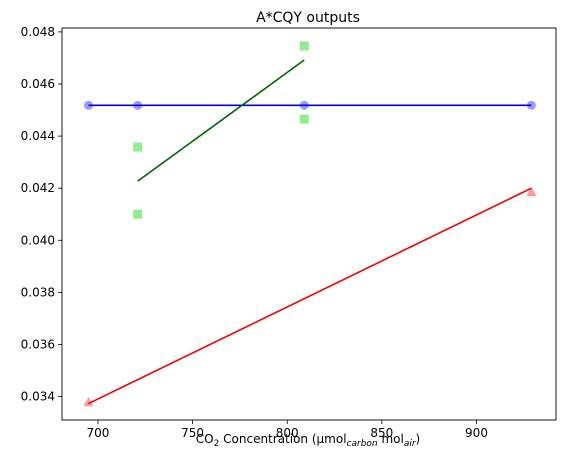  Describe the element at coordinates (38, 188) in the screenshot. I see `y-tick-label: 0.042` at that location.